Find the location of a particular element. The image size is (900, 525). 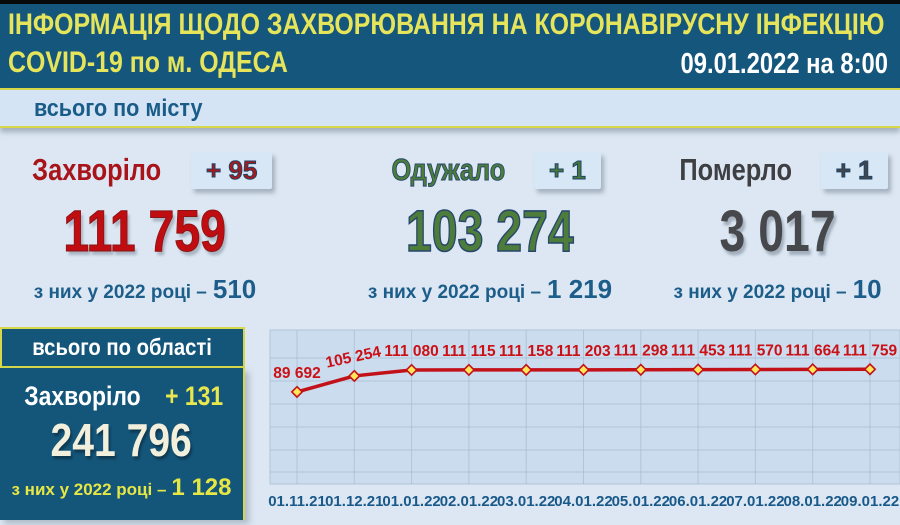

died-note: з них у 2022 році –10 is located at coordinates (777, 289).